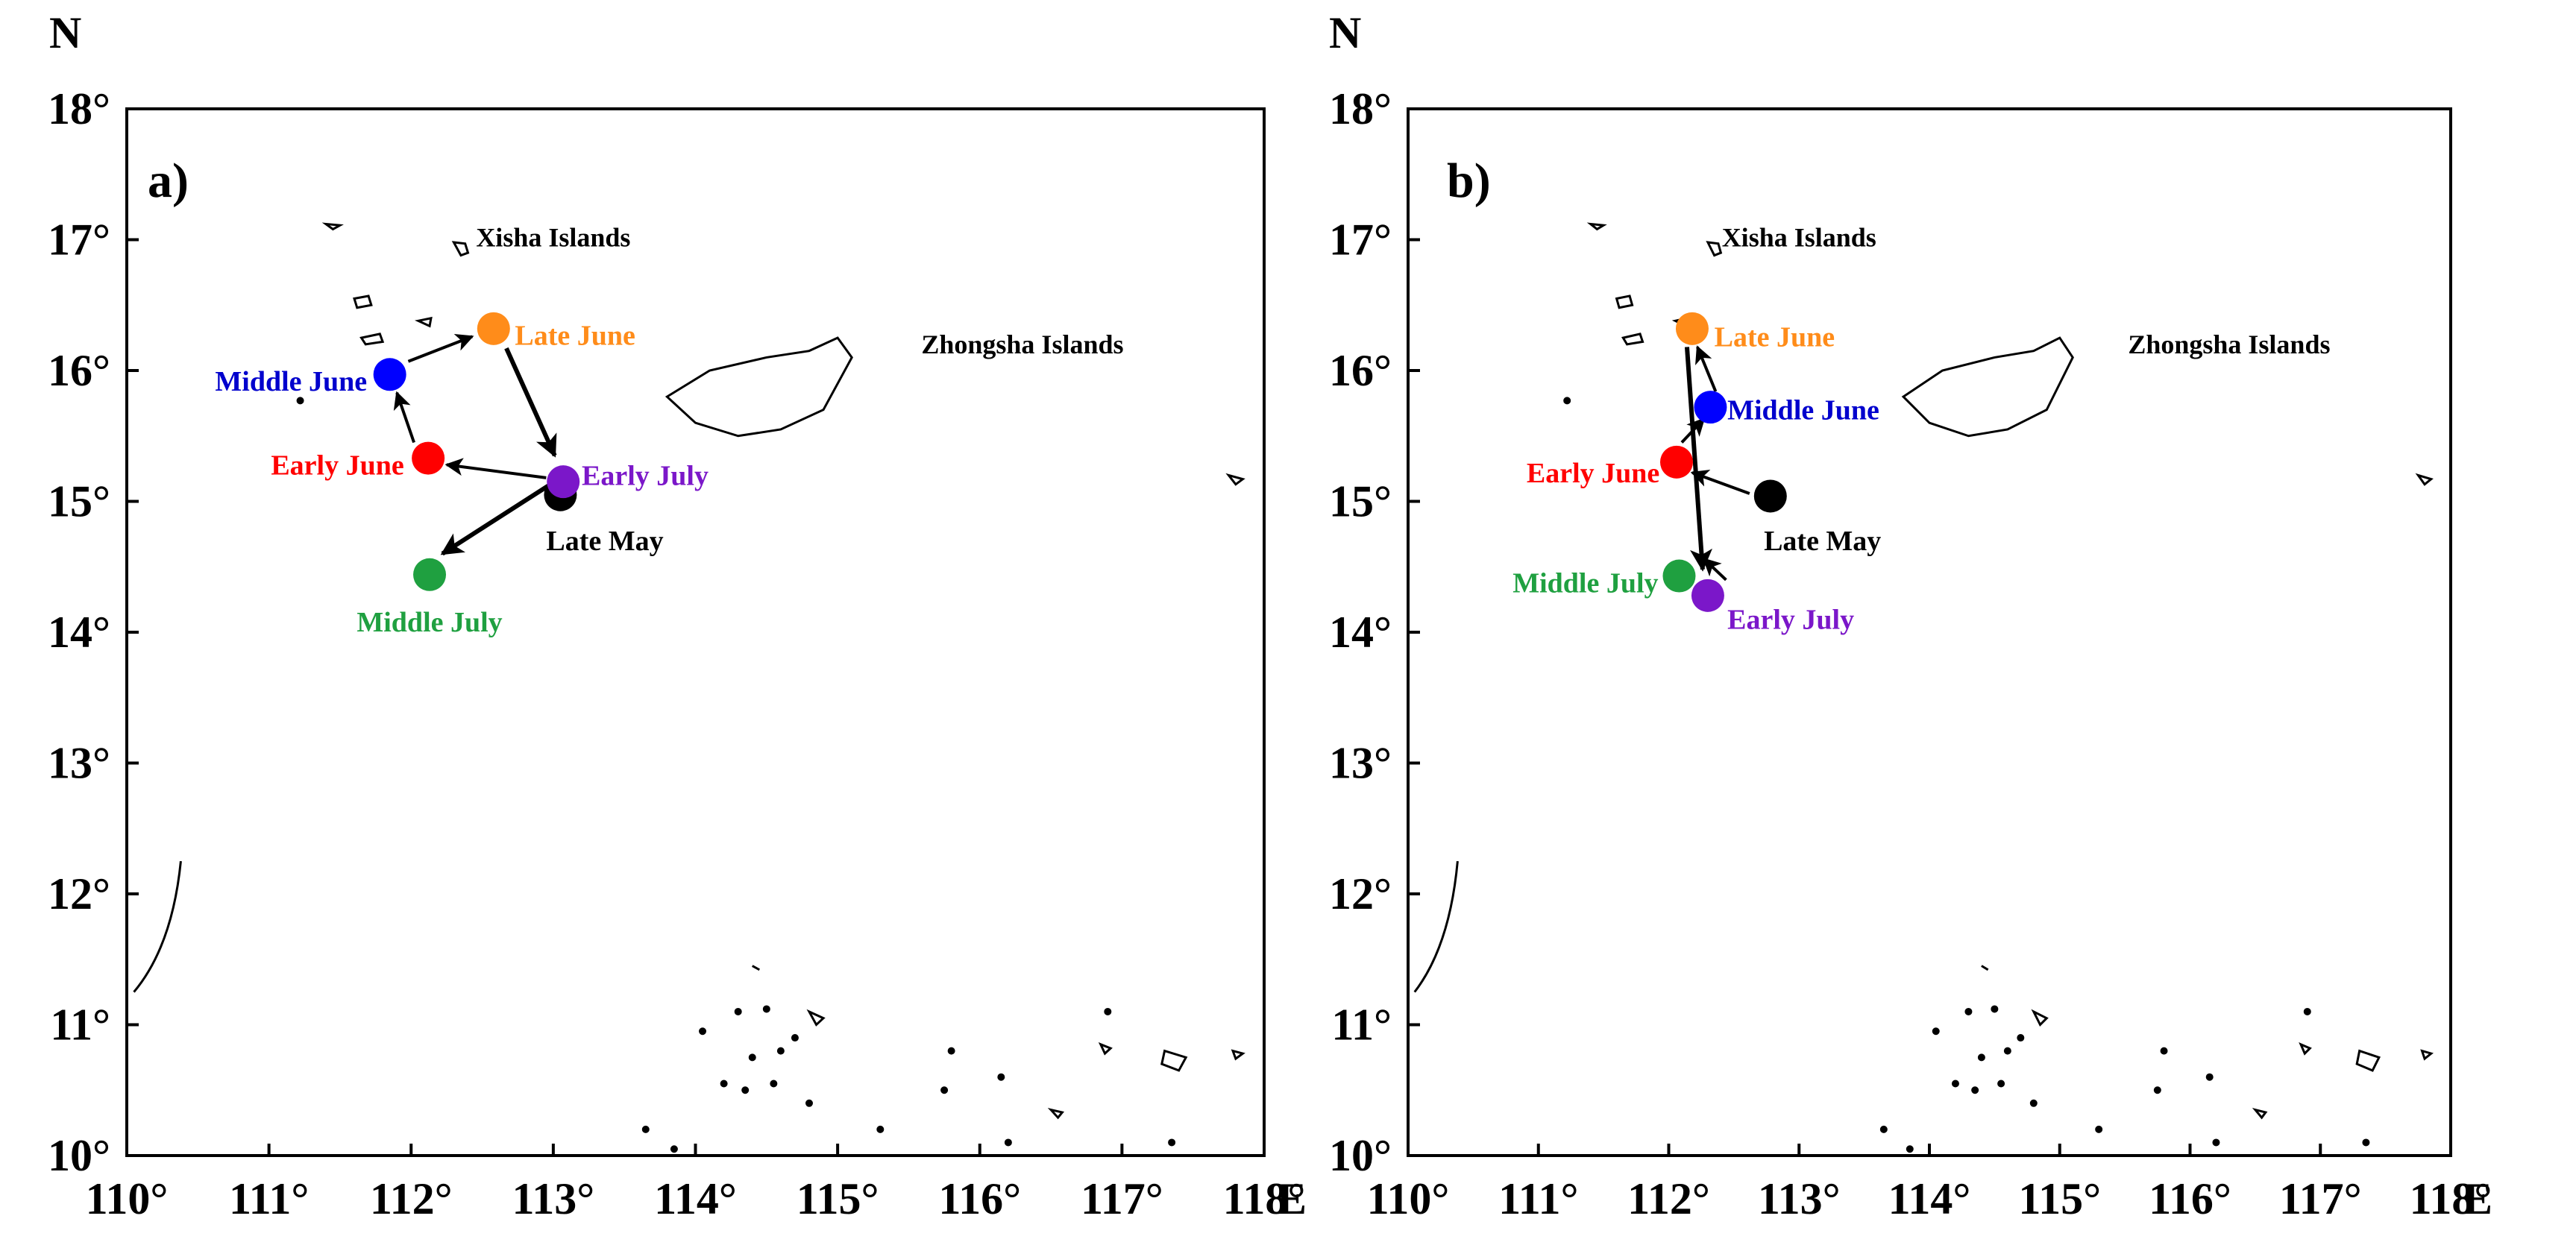  I want to click on y-tick-label: 18°, so click(79, 108).